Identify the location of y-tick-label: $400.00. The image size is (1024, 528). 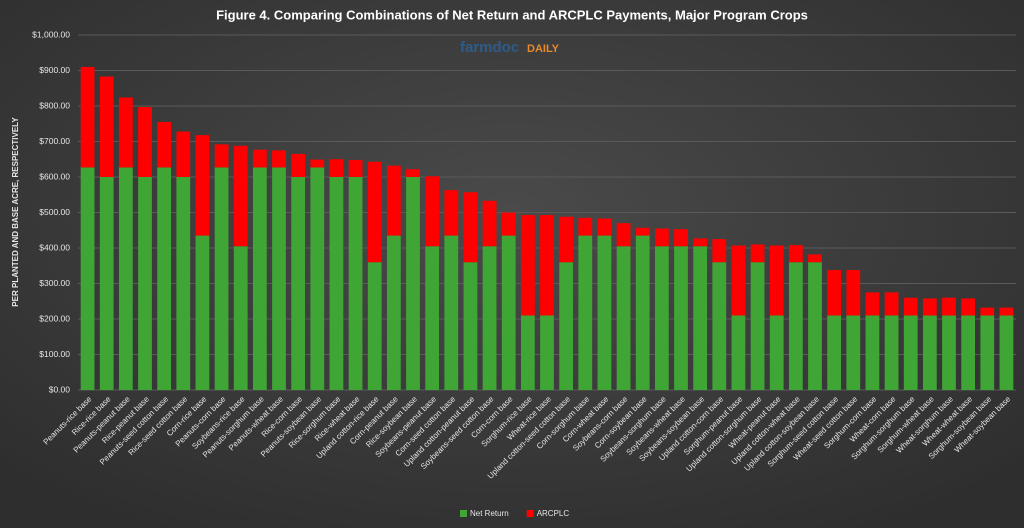
(54, 247).